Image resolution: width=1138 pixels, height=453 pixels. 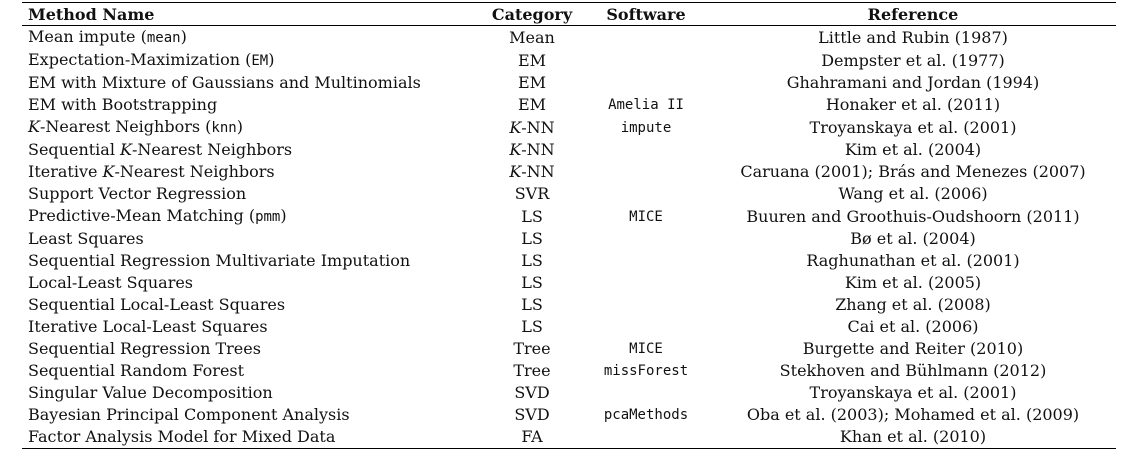 I want to click on method-text: -Nearest Neighbors, so click(x=212, y=149).